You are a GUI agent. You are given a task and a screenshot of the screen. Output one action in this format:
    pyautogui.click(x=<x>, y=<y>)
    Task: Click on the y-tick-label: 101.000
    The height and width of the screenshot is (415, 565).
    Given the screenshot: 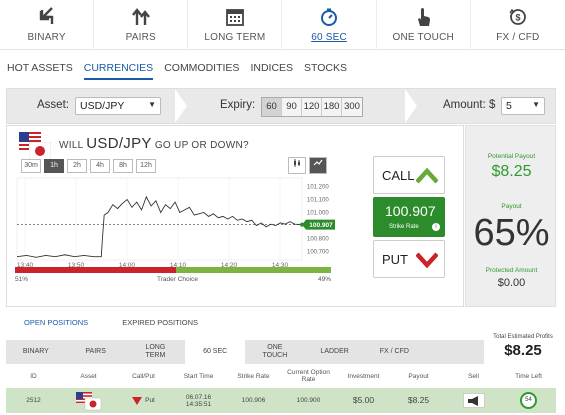 What is the action you would take?
    pyautogui.click(x=318, y=214)
    